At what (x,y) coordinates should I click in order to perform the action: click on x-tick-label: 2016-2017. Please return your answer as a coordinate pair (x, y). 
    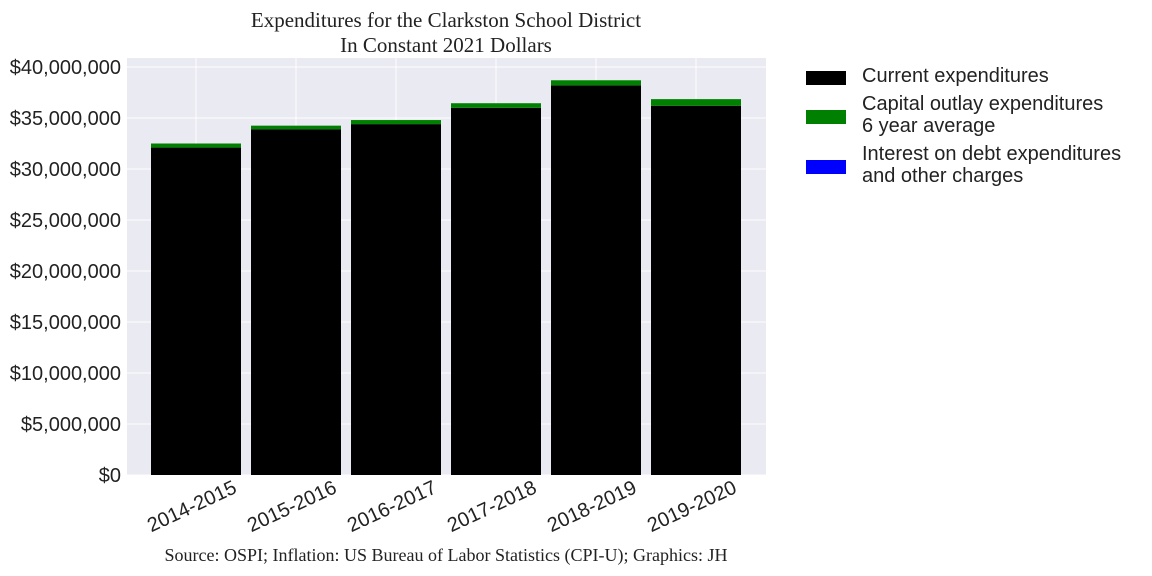
    Looking at the image, I should click on (392, 507).